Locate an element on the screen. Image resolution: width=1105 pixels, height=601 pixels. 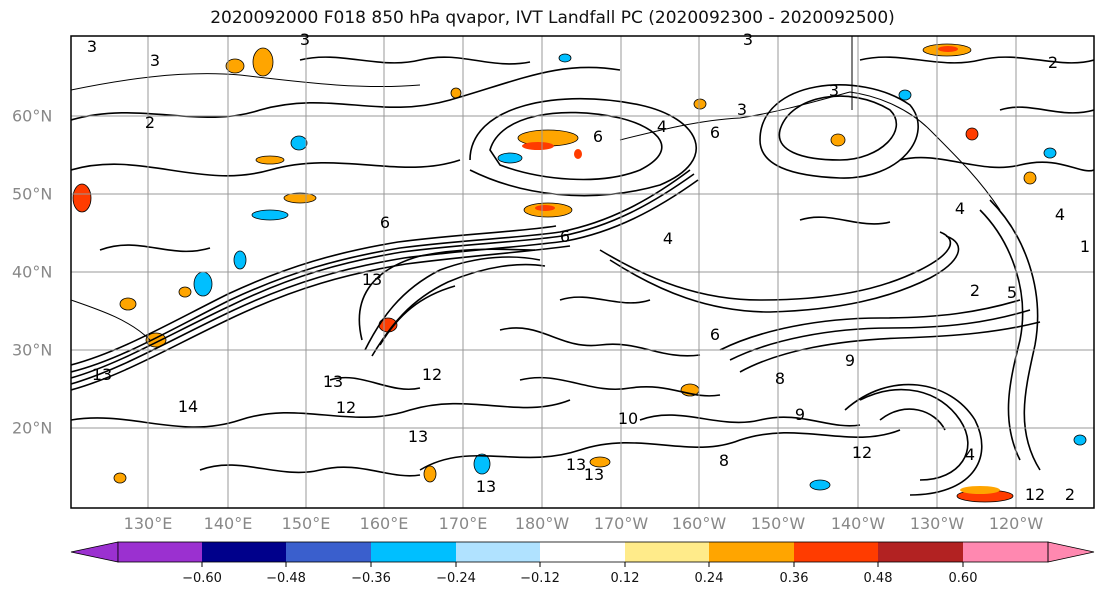
longitude-label: 130°E is located at coordinates (148, 523).